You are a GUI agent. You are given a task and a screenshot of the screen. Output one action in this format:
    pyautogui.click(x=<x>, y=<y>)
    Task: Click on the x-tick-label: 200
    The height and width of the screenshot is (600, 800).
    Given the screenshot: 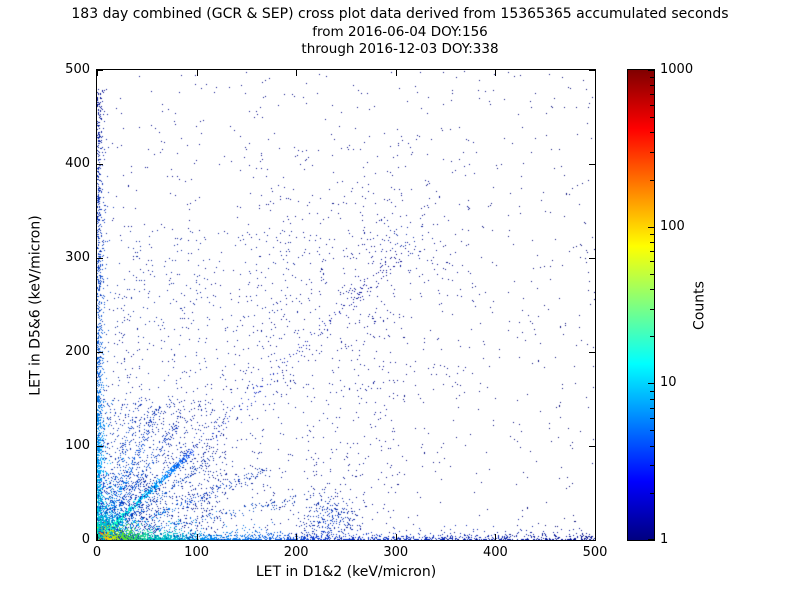 What is the action you would take?
    pyautogui.click(x=296, y=552)
    